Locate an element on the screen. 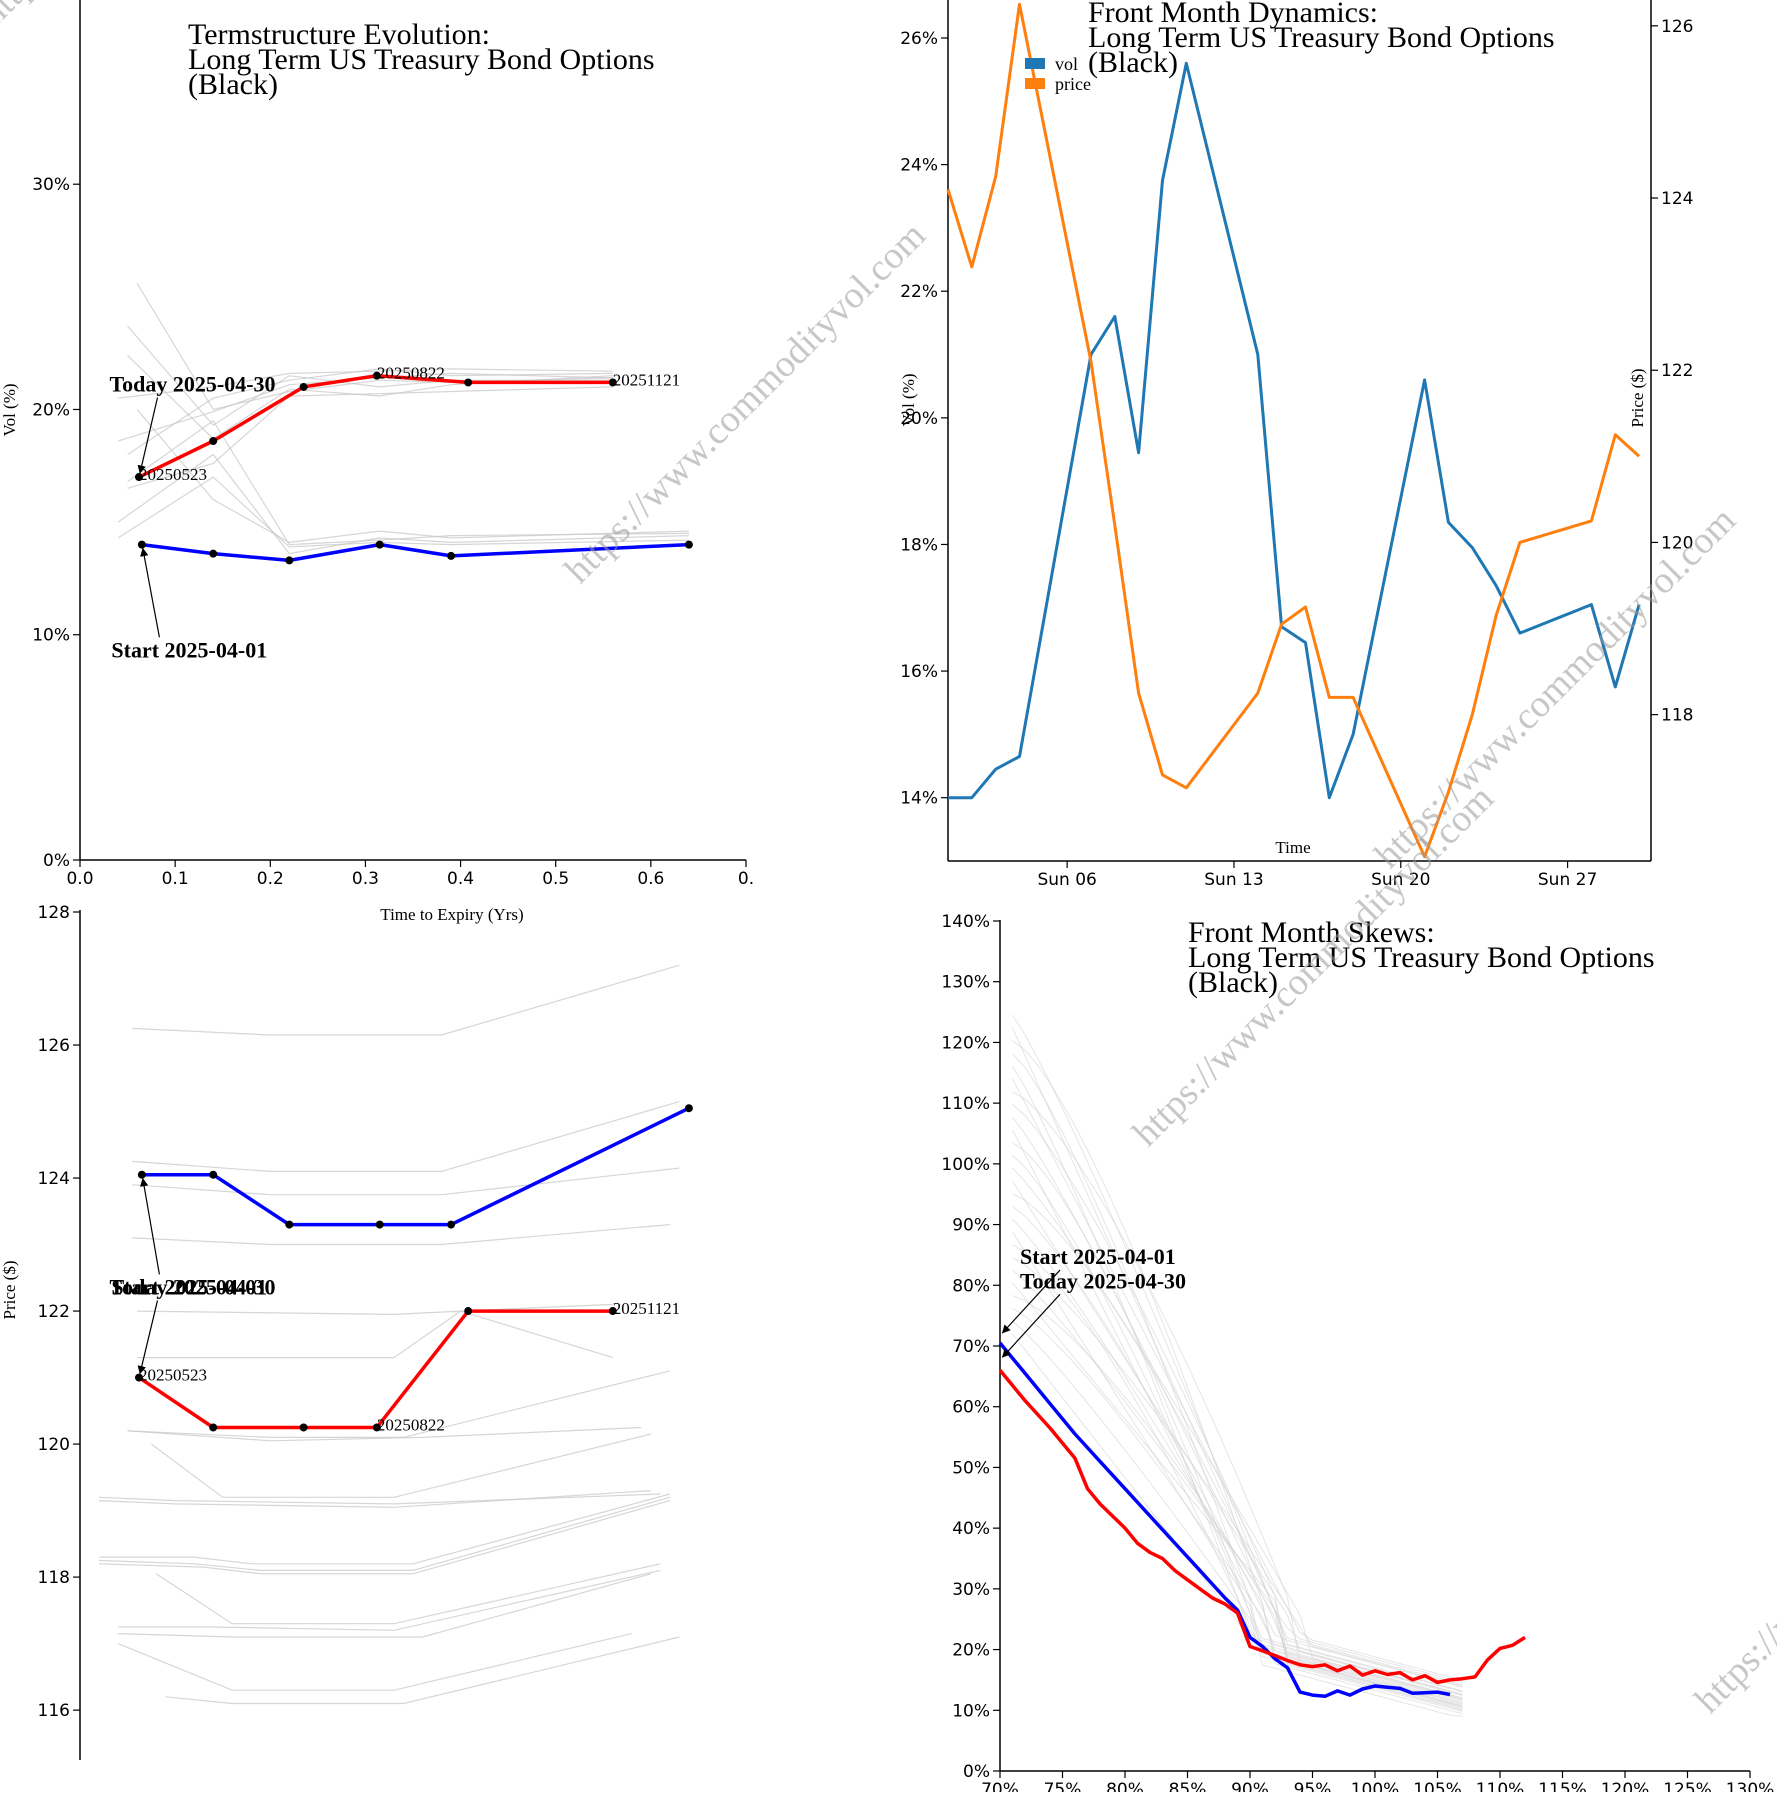 This screenshot has height=1797, width=1777. skews-y-tick-label: 20% is located at coordinates (971, 1651).